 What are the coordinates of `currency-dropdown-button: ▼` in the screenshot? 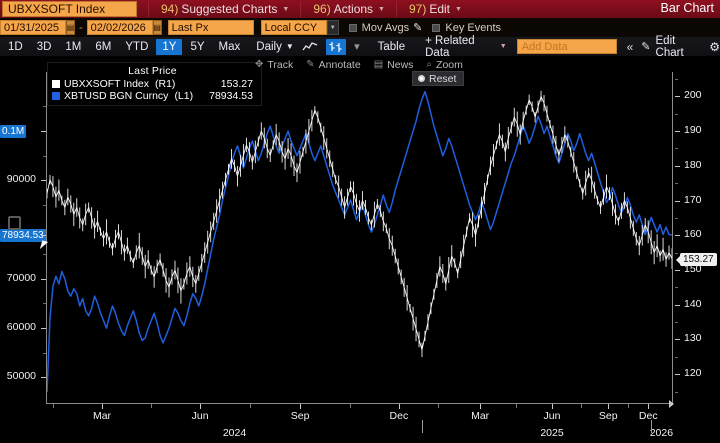 It's located at (332, 27).